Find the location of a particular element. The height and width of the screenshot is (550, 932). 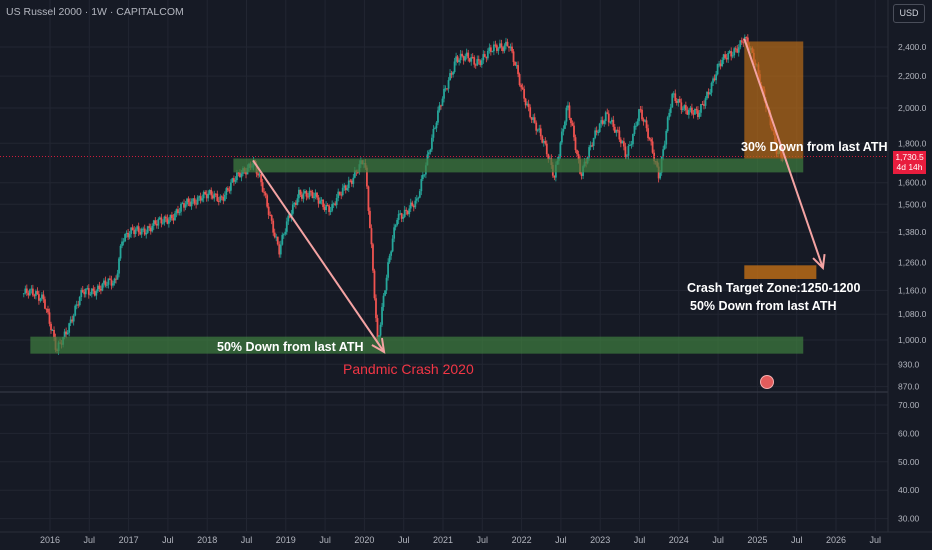

annotation-50-down-target: 50% Down from last ATH is located at coordinates (763, 306).